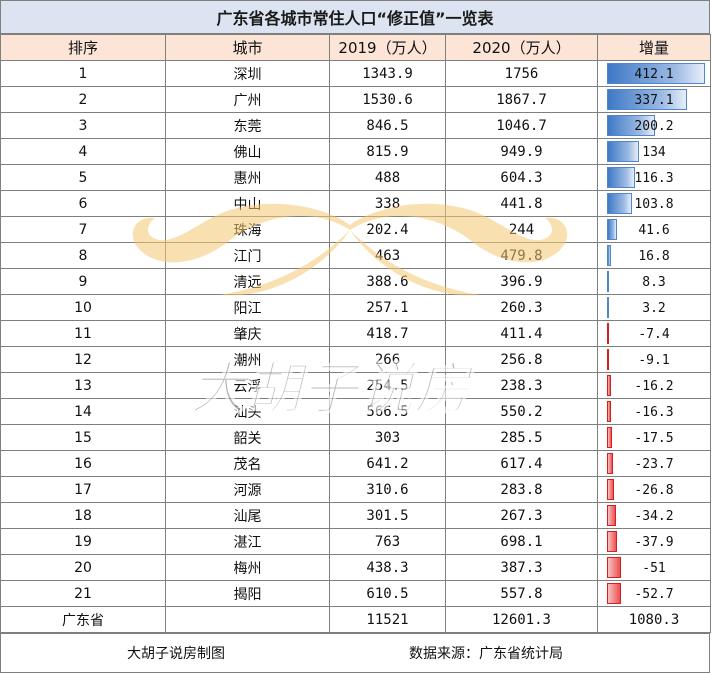 This screenshot has width=712, height=674. What do you see at coordinates (83, 515) in the screenshot?
I see `rank-cell: 18` at bounding box center [83, 515].